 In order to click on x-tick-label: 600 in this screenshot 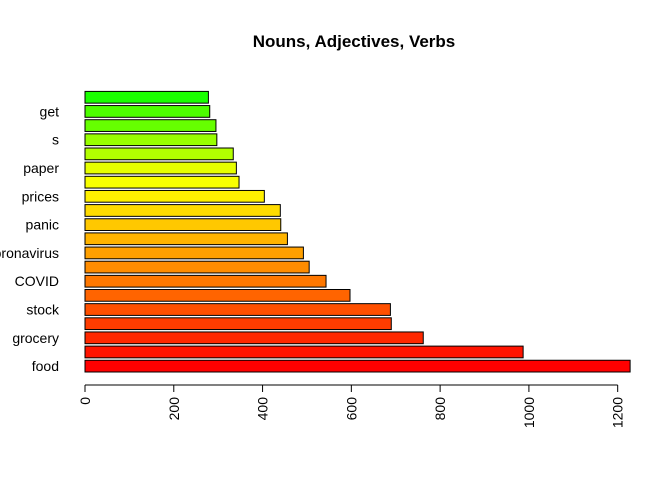, I will do `click(351, 409)`.